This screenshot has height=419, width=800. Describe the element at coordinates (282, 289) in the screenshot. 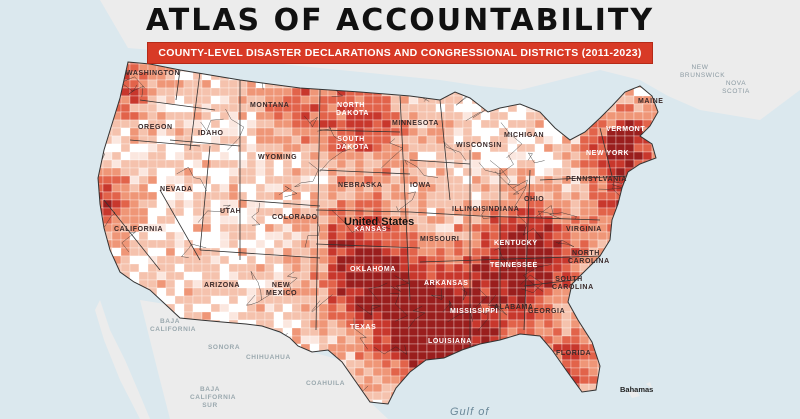

I see `state-label-new-mexico: NEW MEXICO` at that location.